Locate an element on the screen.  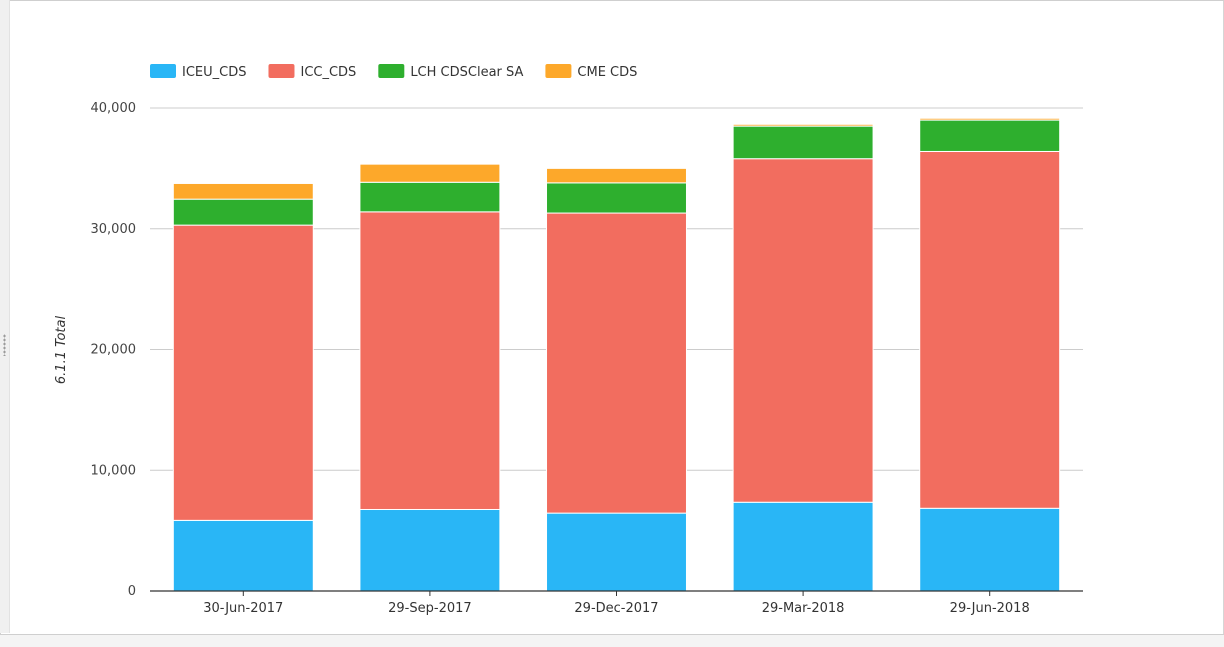
x-tick-label: 29-Jun-2018 is located at coordinates (990, 608).